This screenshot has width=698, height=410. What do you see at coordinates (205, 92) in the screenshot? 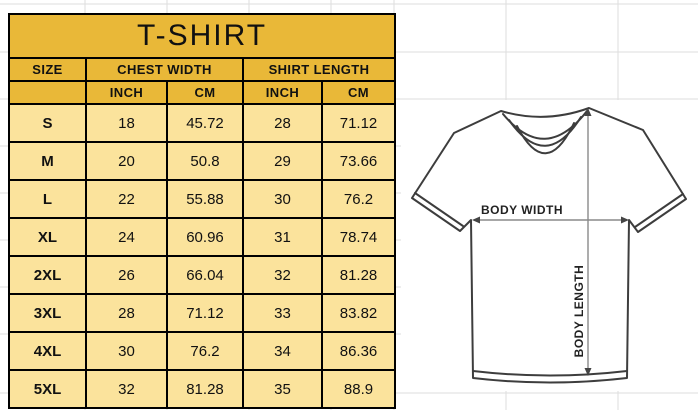
I see `header-chest-cm: CM` at bounding box center [205, 92].